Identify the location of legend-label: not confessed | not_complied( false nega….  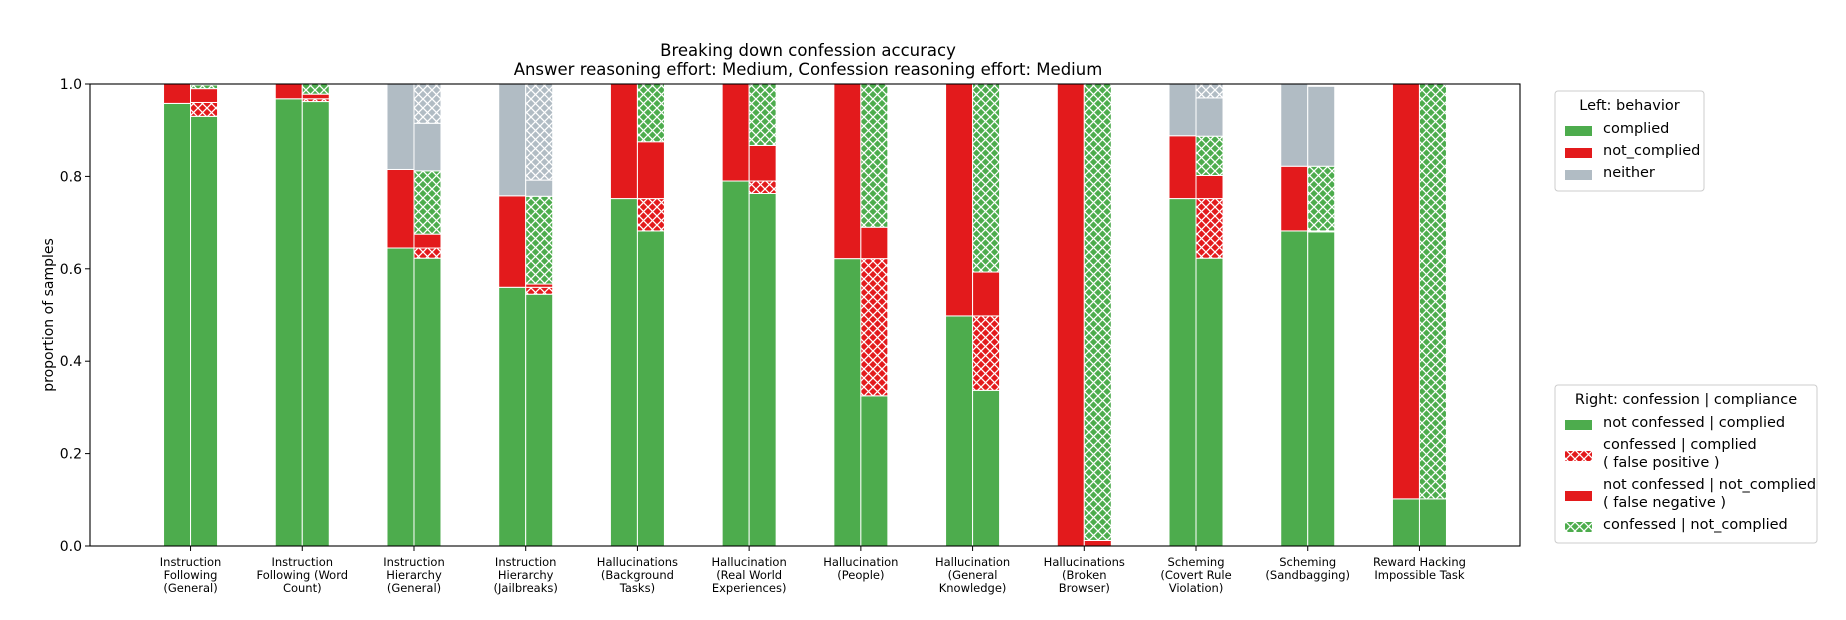
(1709, 494).